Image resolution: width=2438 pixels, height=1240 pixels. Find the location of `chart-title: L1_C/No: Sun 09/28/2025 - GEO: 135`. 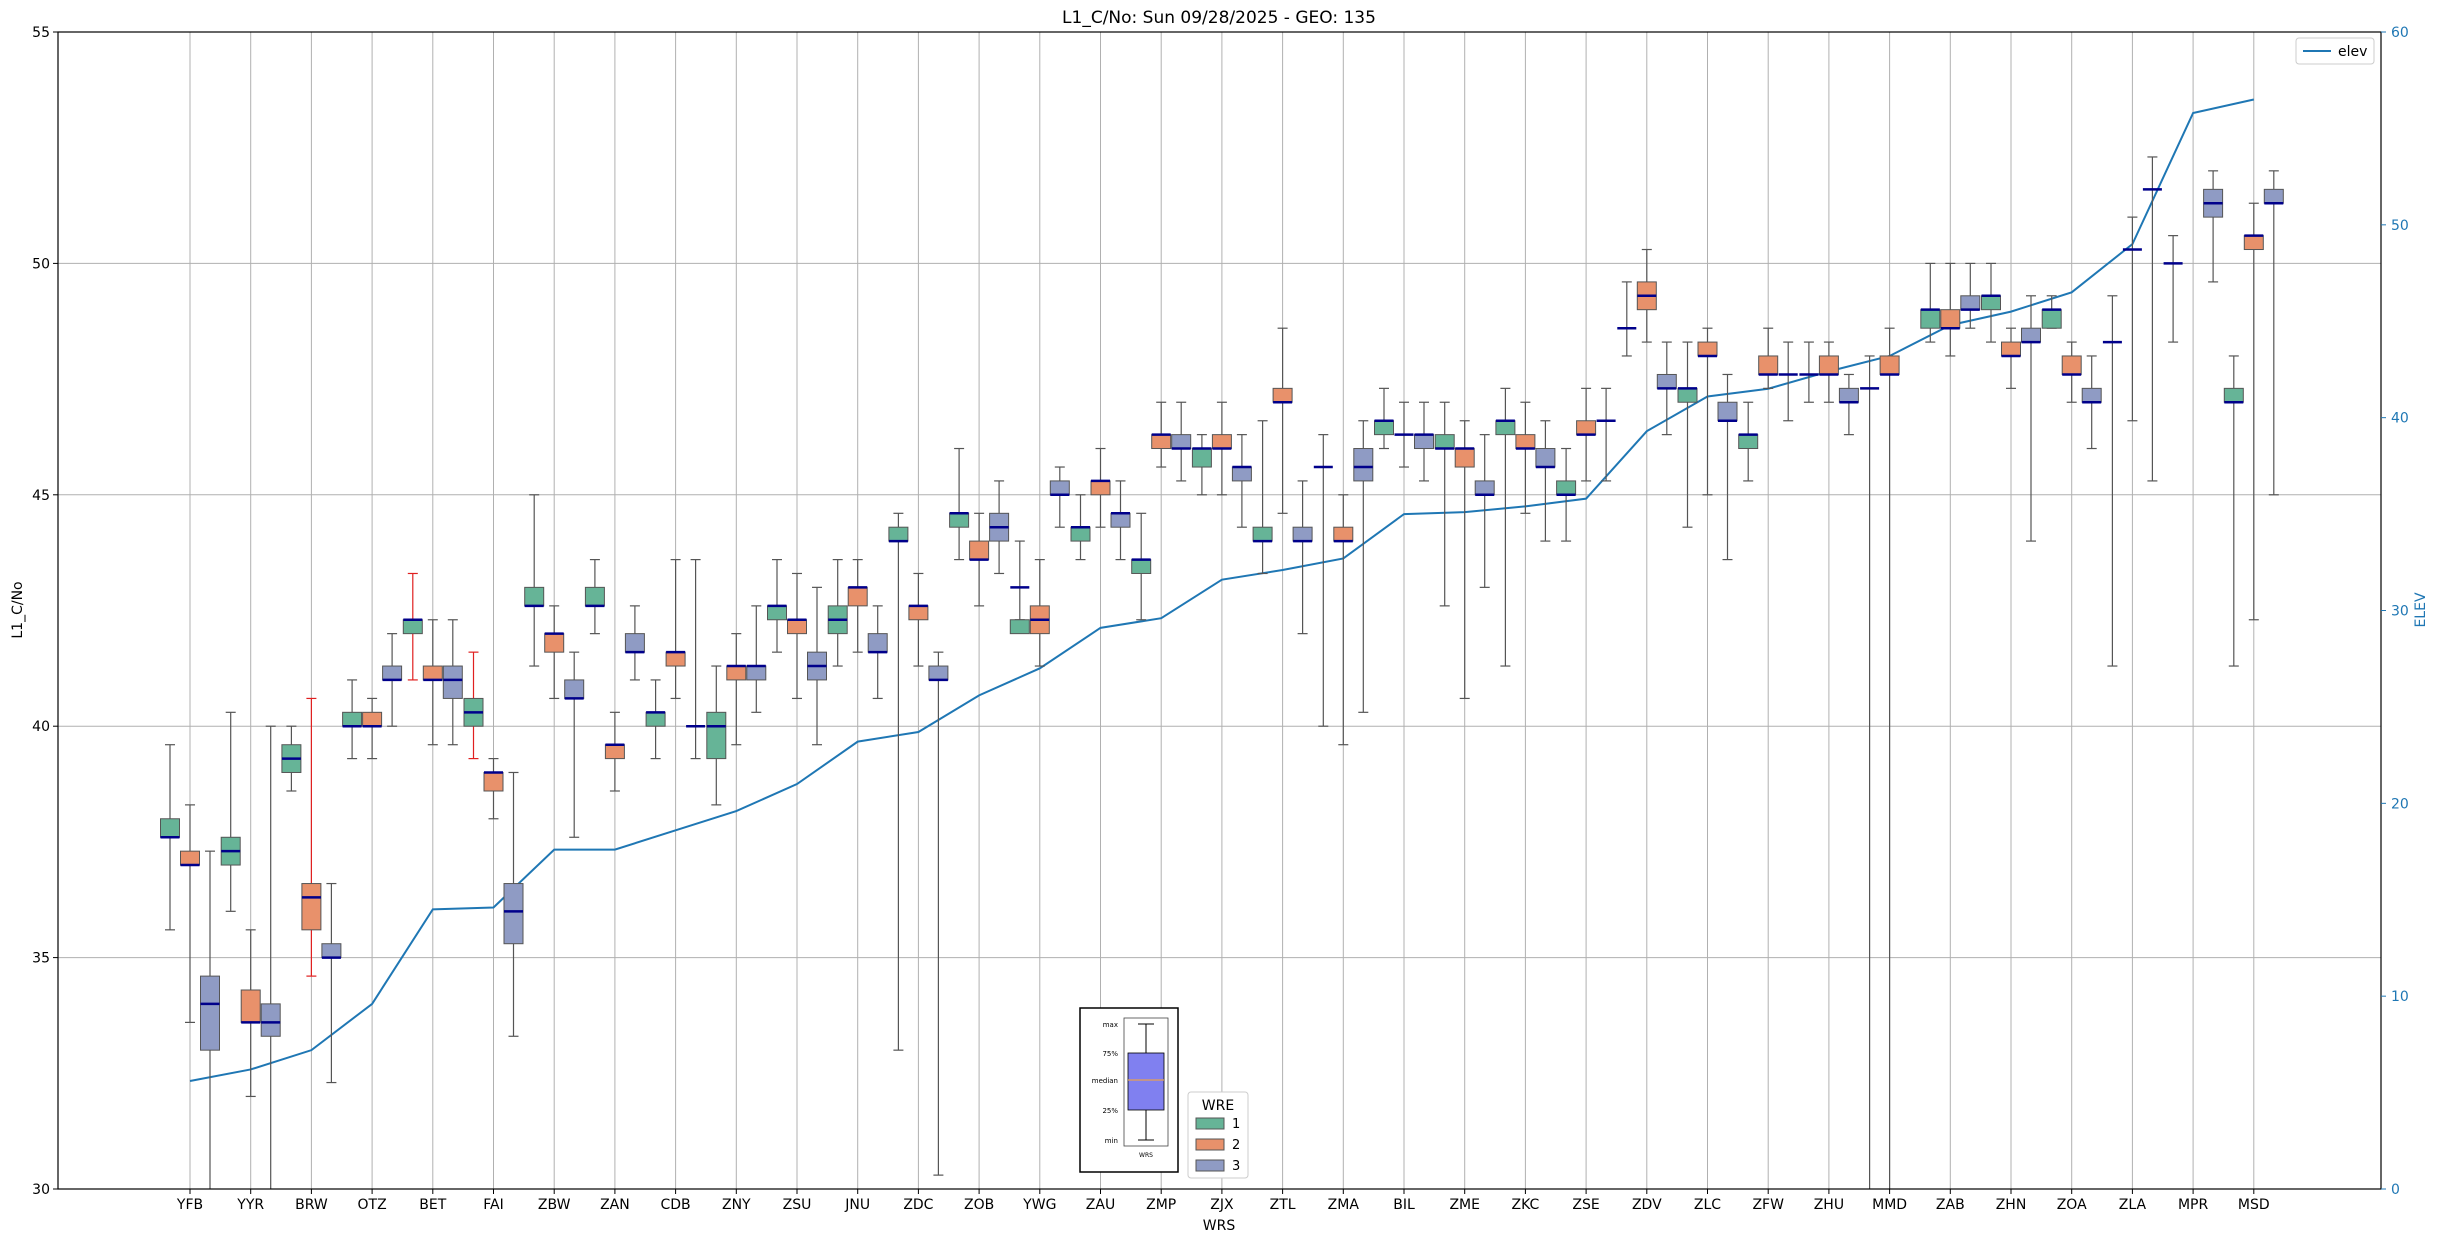

chart-title: L1_C/No: Sun 09/28/2025 - GEO: 135 is located at coordinates (1219, 18).